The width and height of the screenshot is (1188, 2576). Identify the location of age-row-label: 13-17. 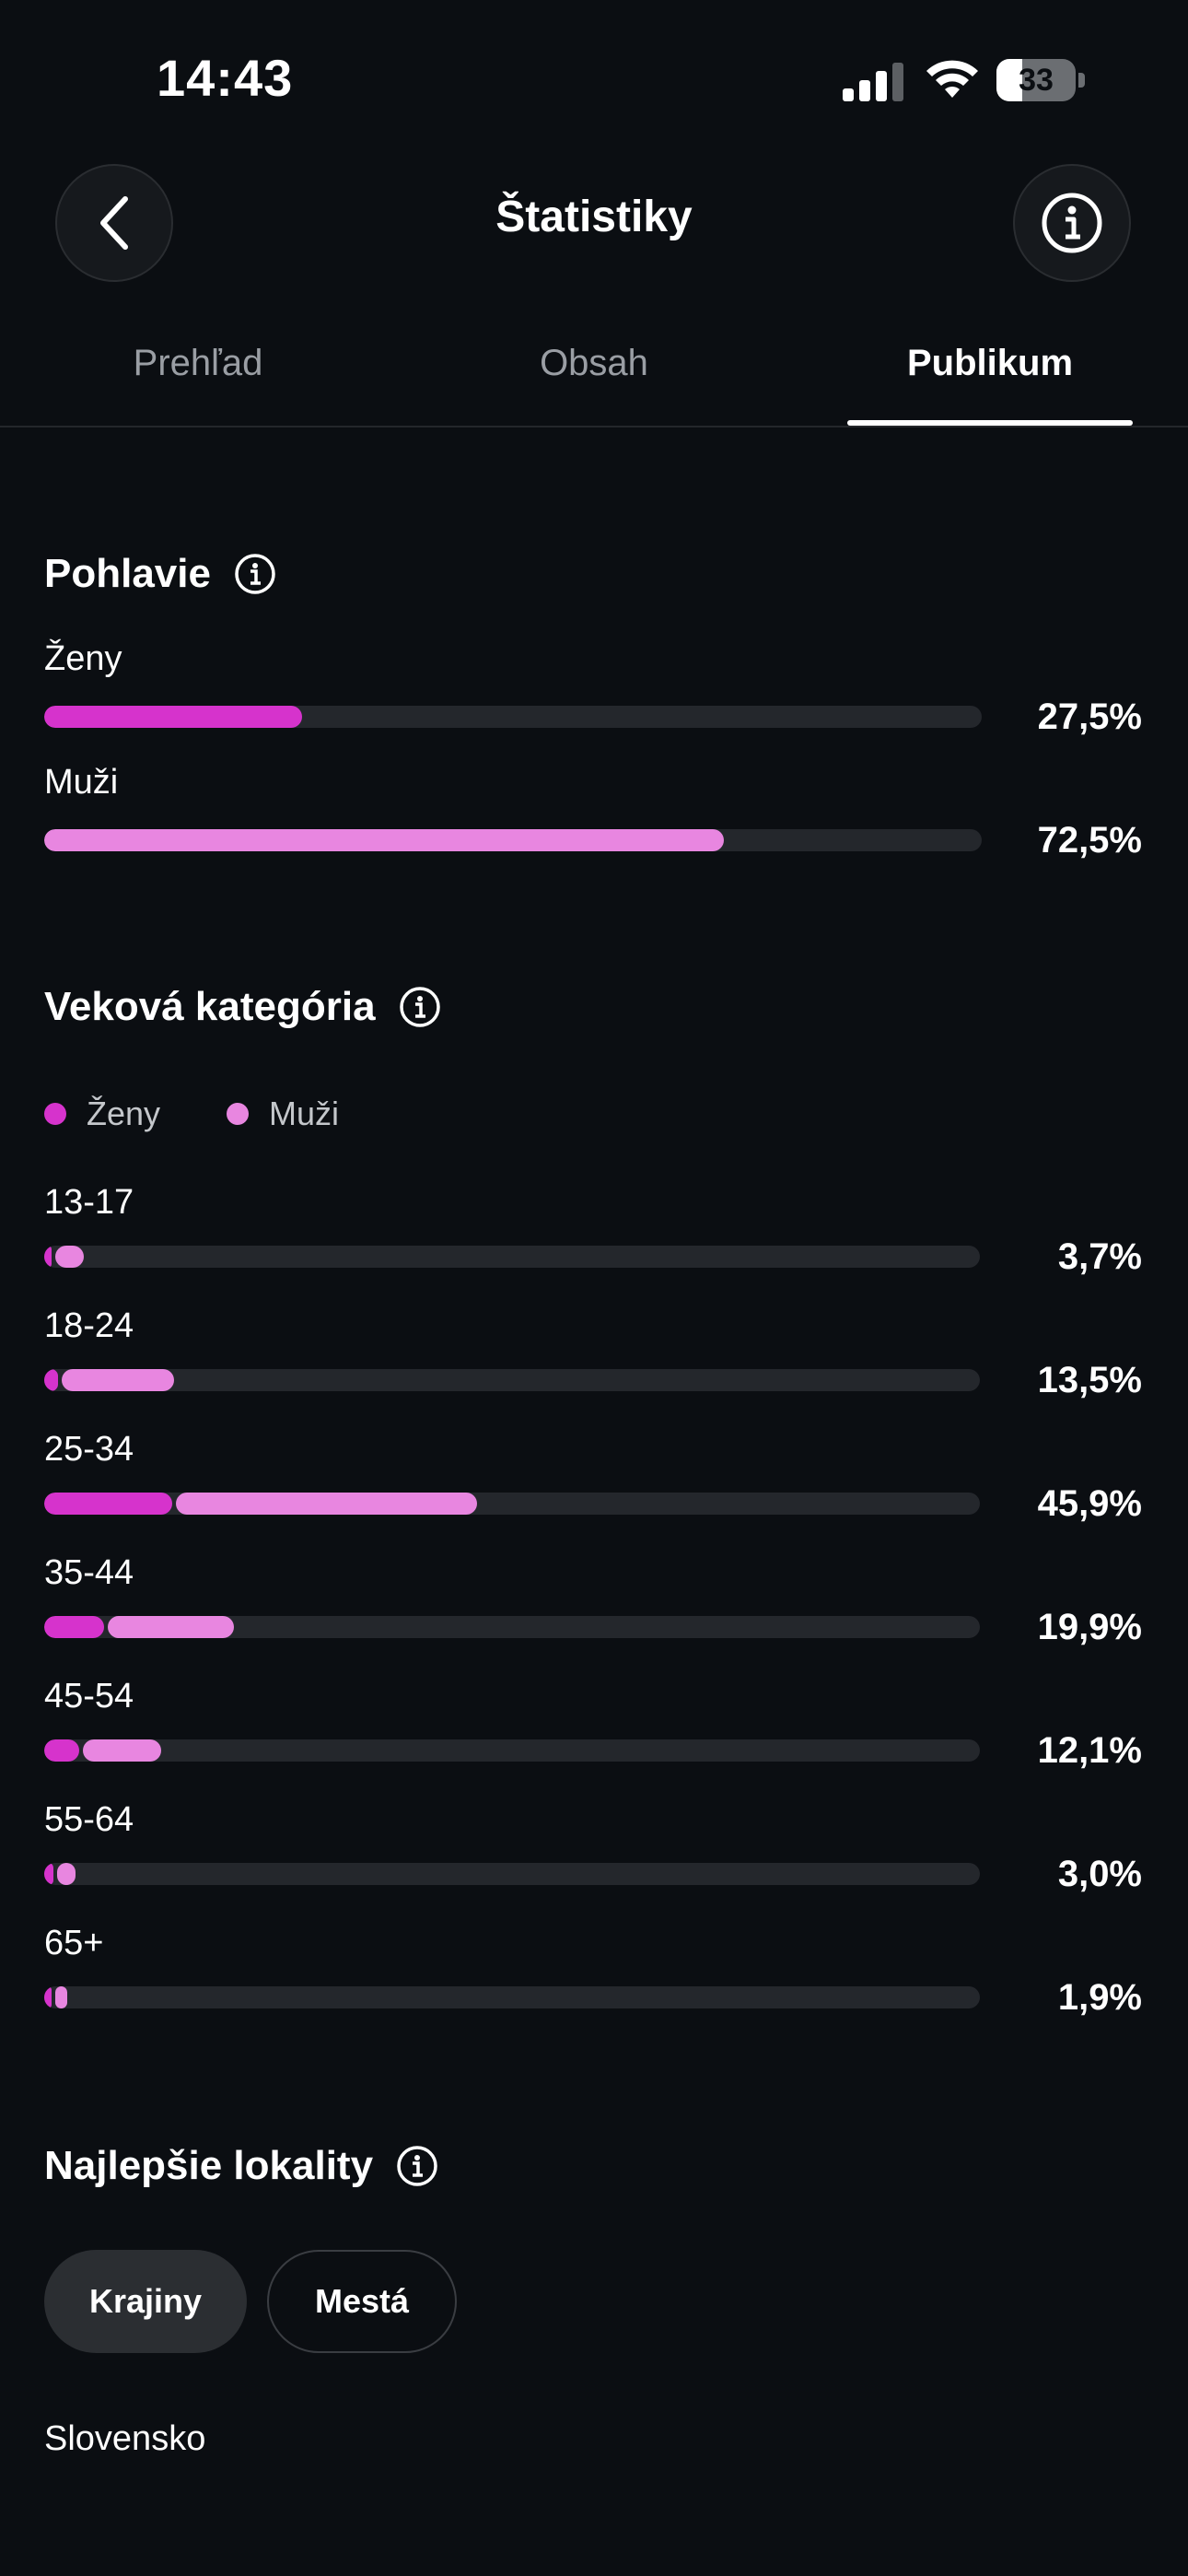
(89, 1202).